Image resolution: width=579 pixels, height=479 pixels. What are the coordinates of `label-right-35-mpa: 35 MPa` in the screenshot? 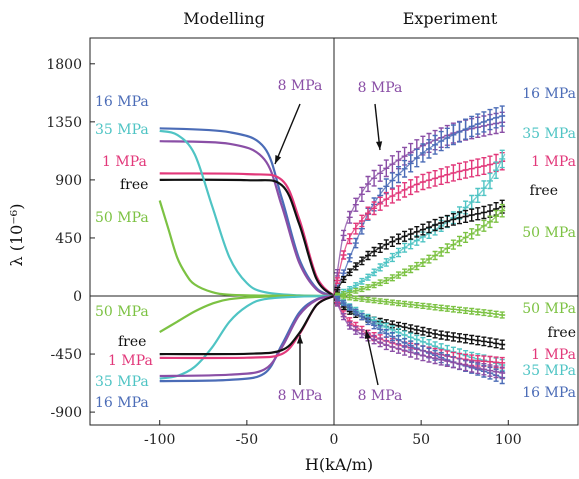 It's located at (549, 371).